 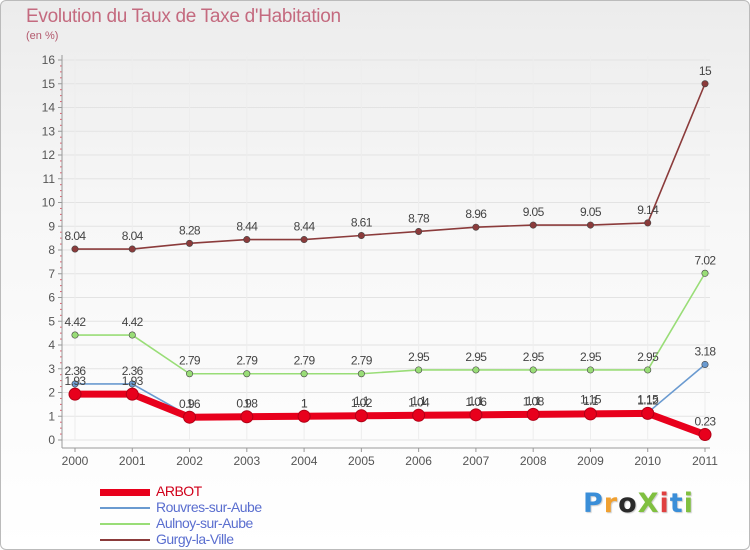 What do you see at coordinates (51, 250) in the screenshot?
I see `y-tick-label: 8` at bounding box center [51, 250].